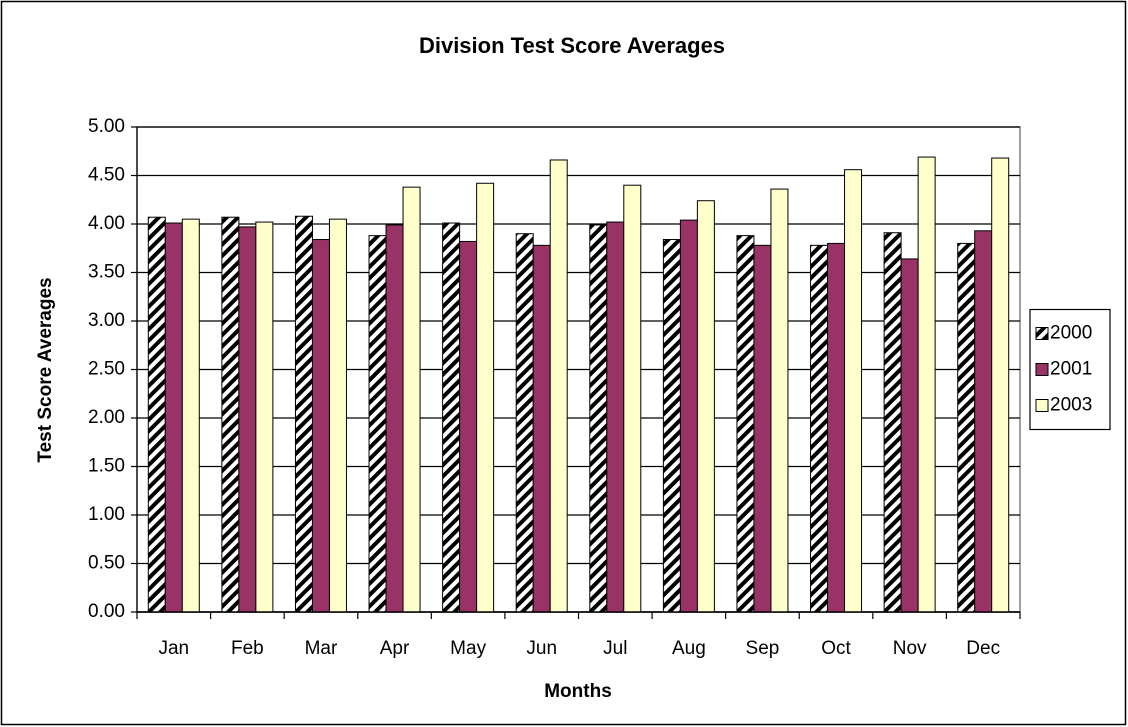 The width and height of the screenshot is (1128, 727). What do you see at coordinates (106, 223) in the screenshot?
I see `y-tick-label: 4.00` at bounding box center [106, 223].